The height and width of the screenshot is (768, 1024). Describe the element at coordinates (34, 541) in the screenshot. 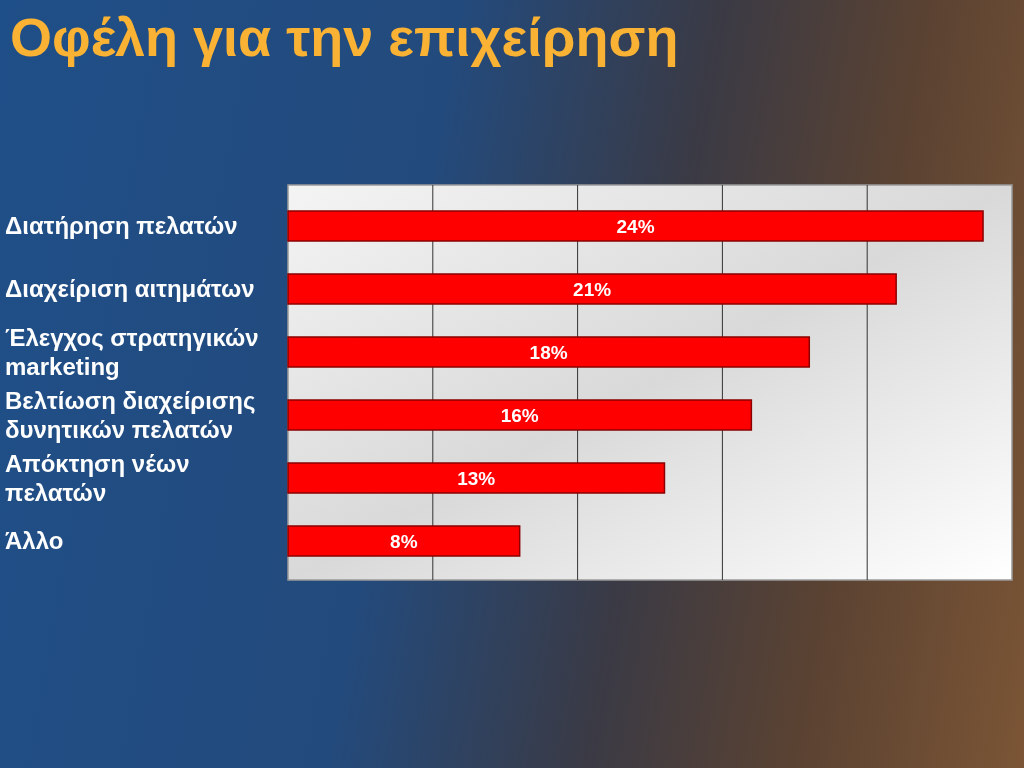

I see `y-tick-label: Άλλο` at that location.